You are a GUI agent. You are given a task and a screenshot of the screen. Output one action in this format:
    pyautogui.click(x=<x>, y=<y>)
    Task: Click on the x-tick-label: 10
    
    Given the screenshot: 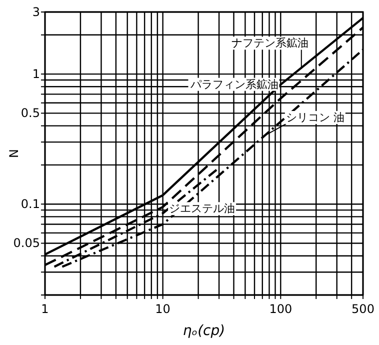 What is the action you would take?
    pyautogui.click(x=162, y=309)
    